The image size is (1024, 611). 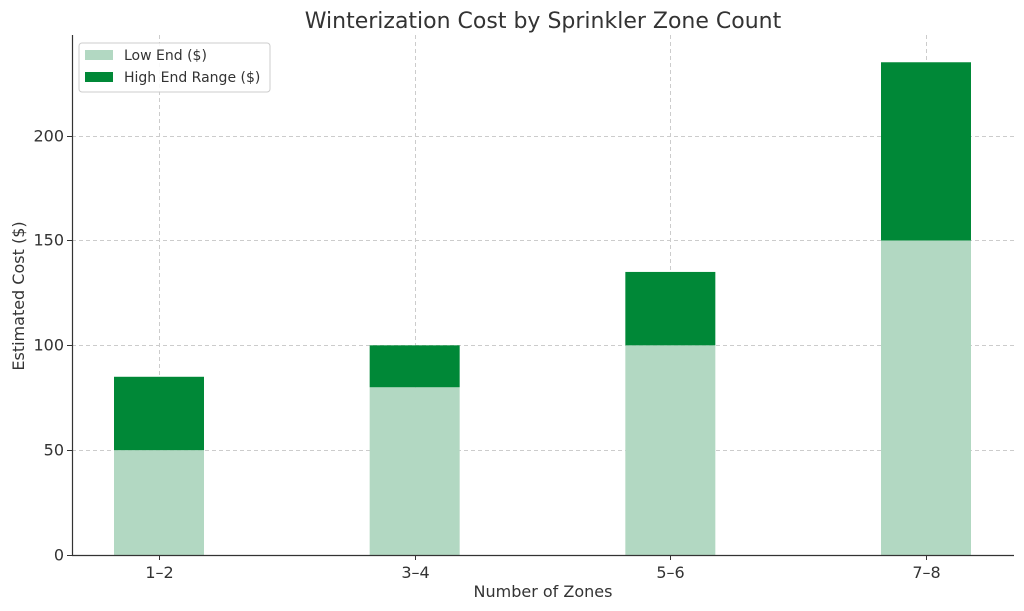 I want to click on x-tick-label: 3–4, so click(x=415, y=572).